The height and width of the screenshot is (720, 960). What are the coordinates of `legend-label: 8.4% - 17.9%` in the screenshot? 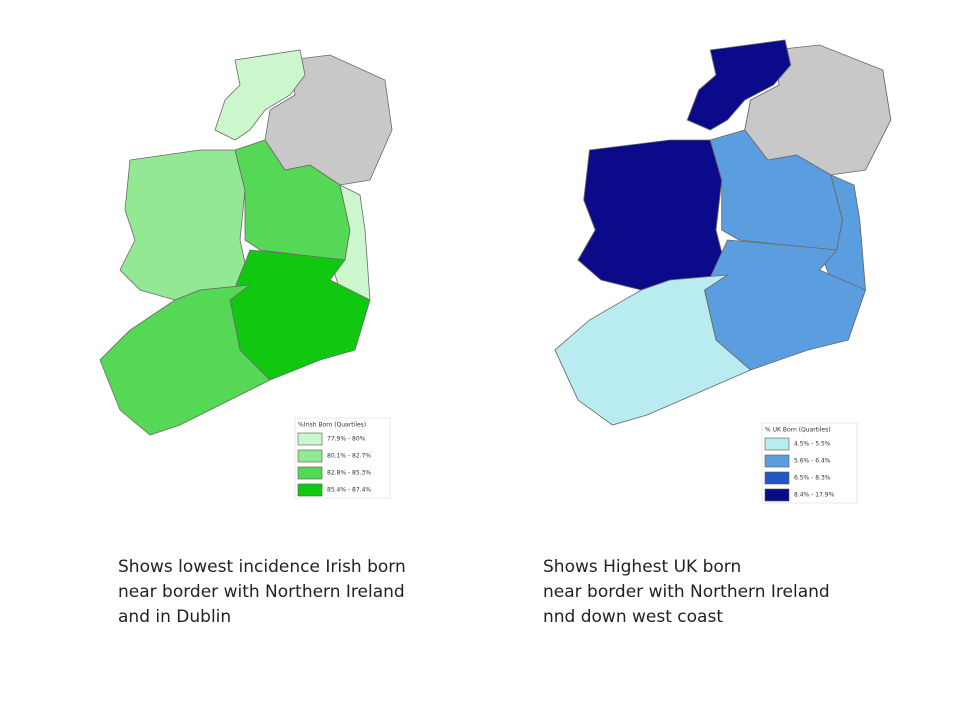 It's located at (814, 495).